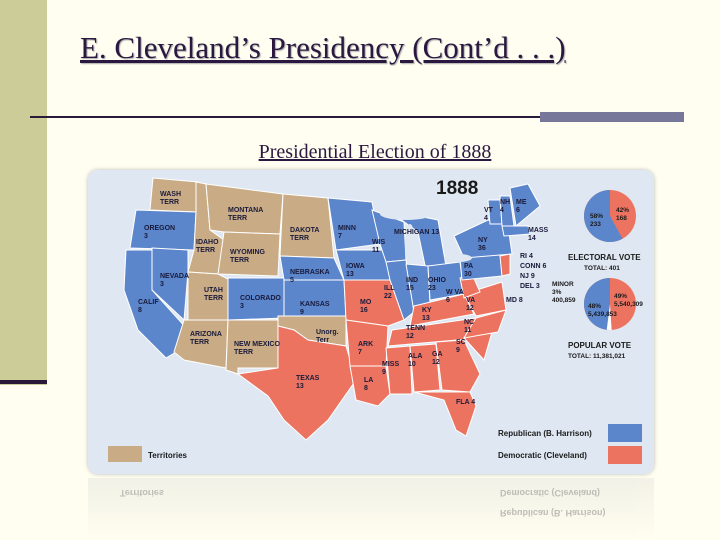 The height and width of the screenshot is (540, 720). What do you see at coordinates (425, 368) in the screenshot?
I see `state-alabama` at bounding box center [425, 368].